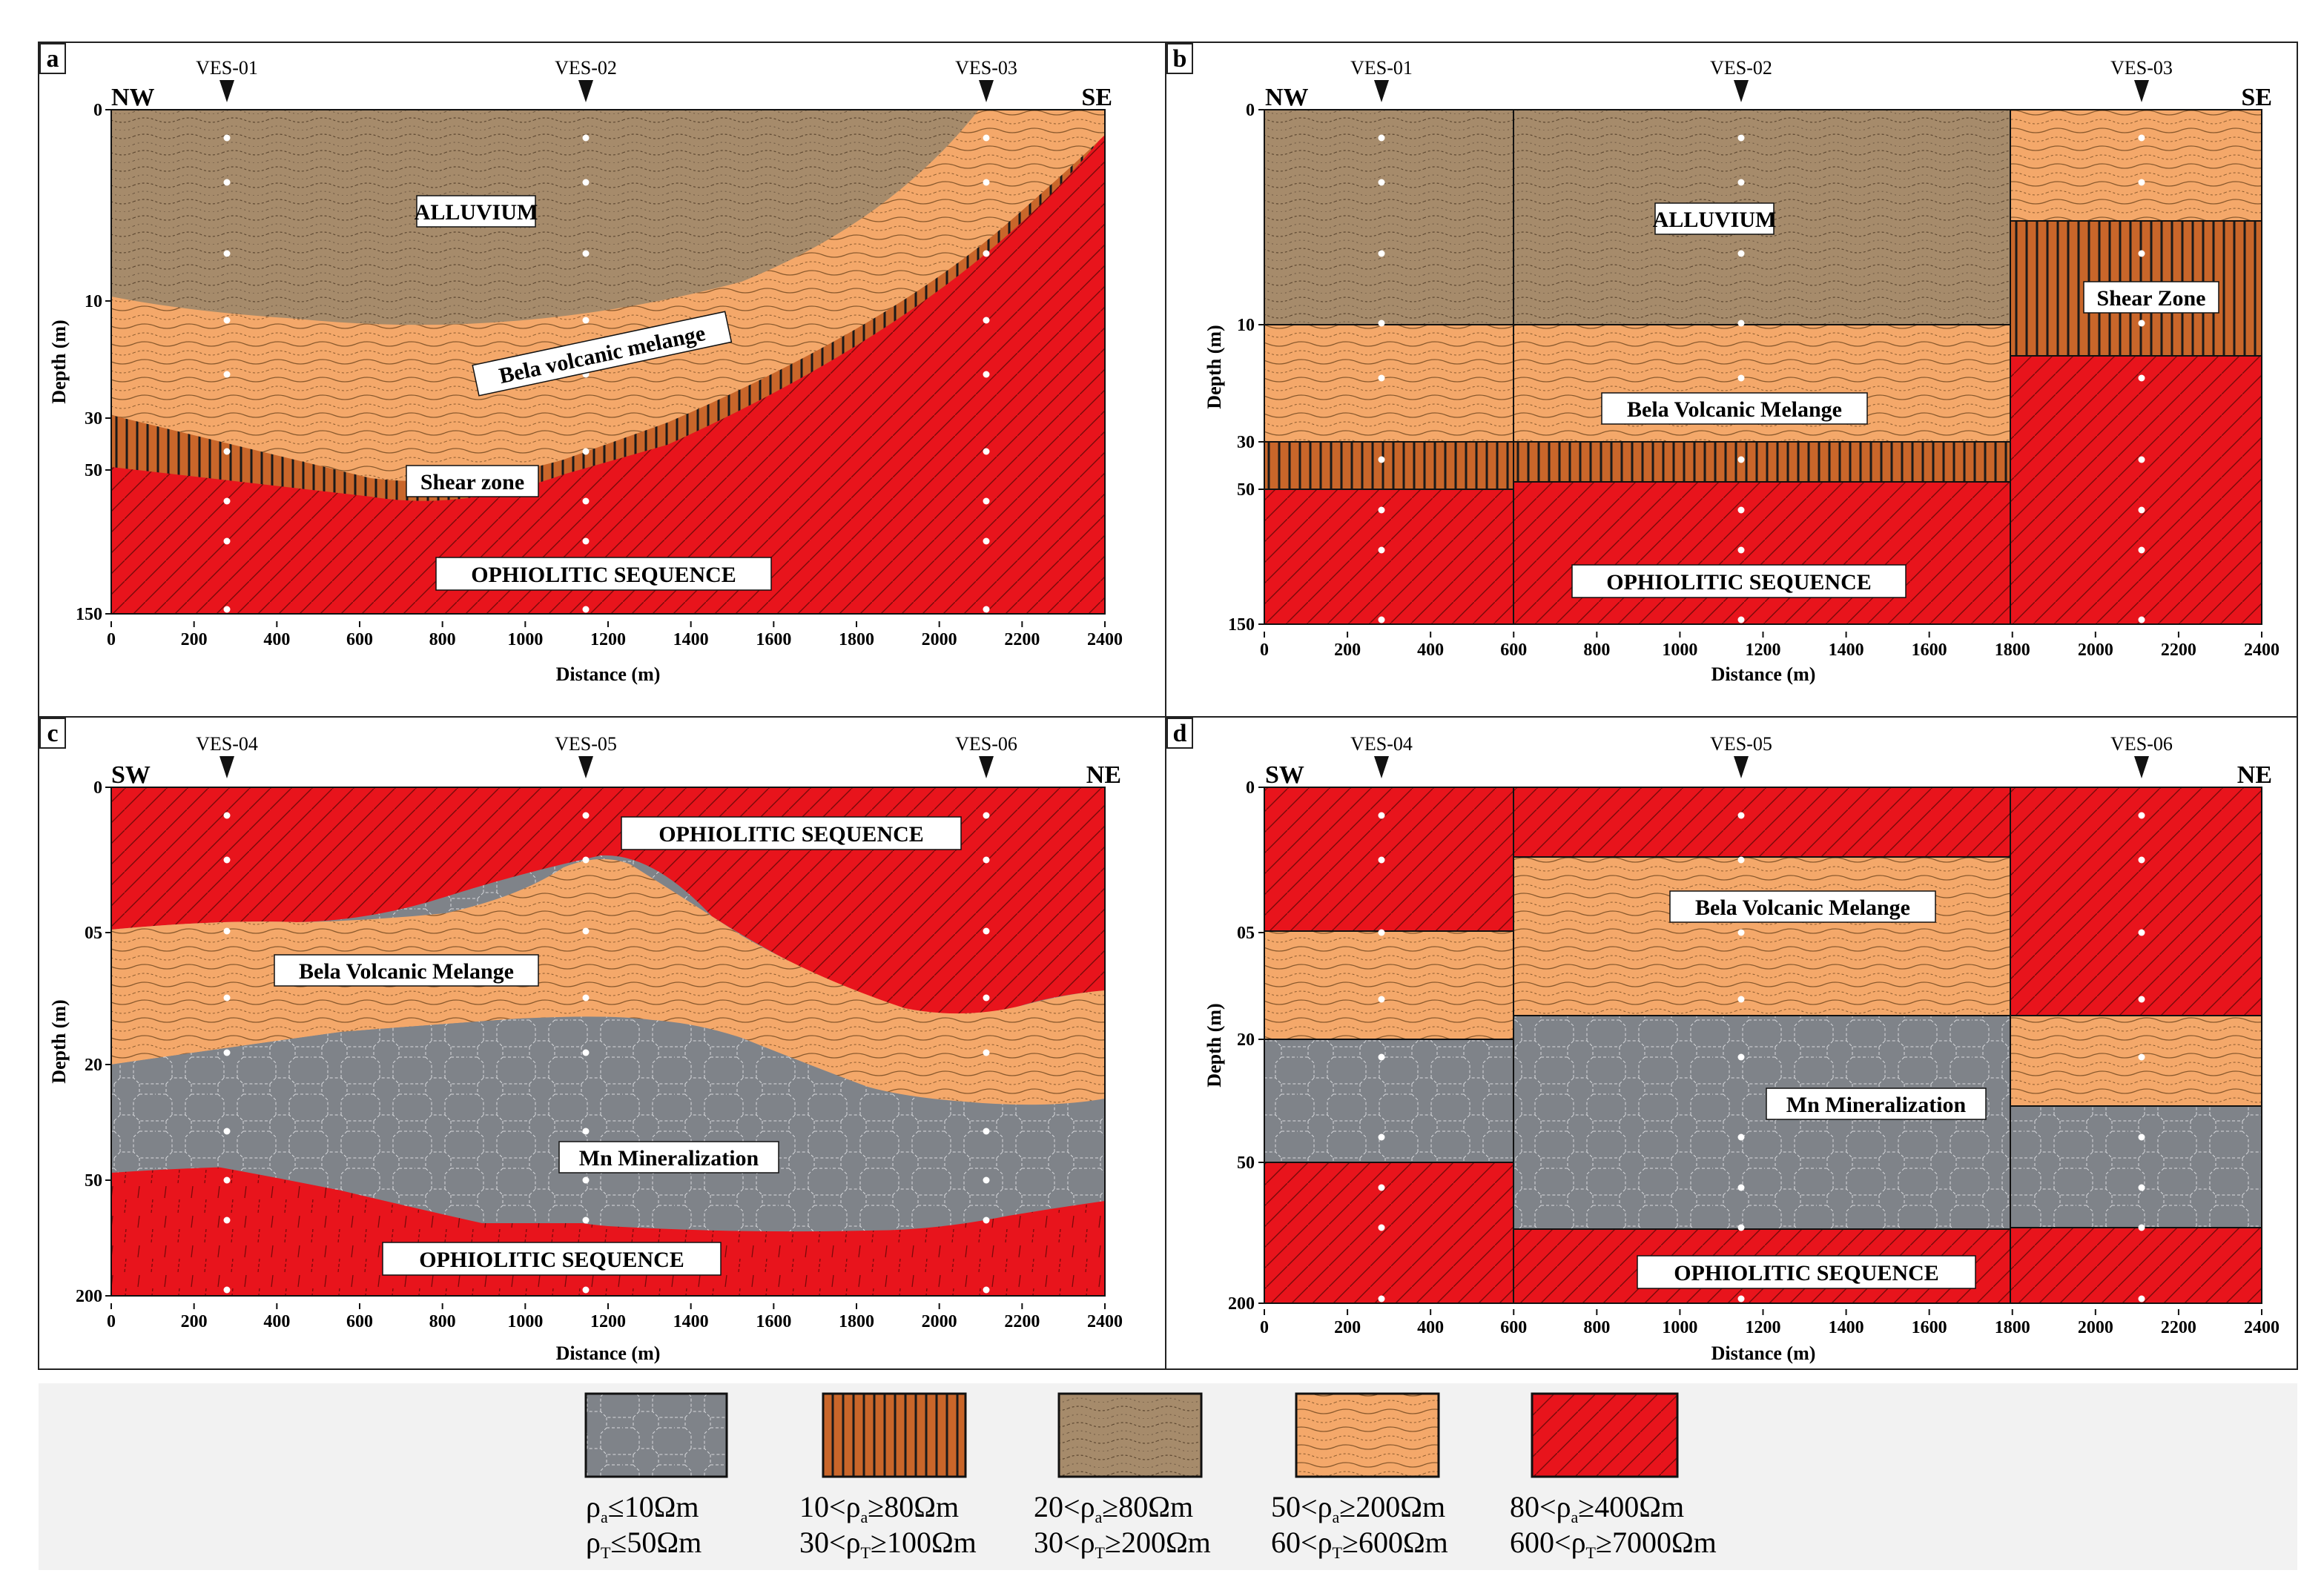 The height and width of the screenshot is (1579, 2324). I want to click on panel-c-plot, so click(608, 1042).